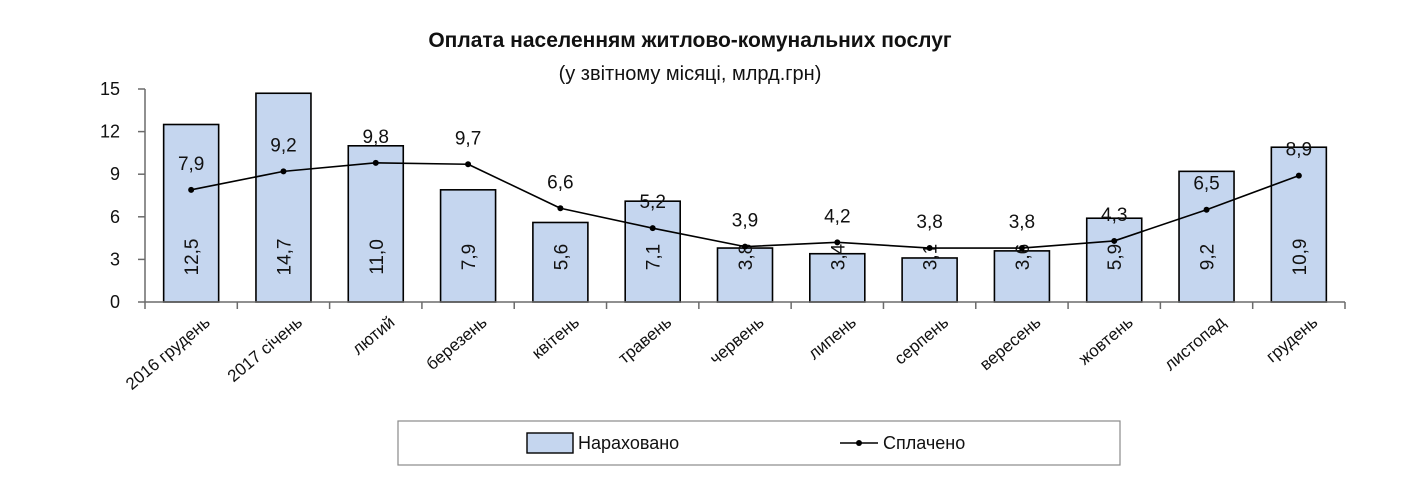  What do you see at coordinates (1010, 343) in the screenshot?
I see `x-category-label: вересень` at bounding box center [1010, 343].